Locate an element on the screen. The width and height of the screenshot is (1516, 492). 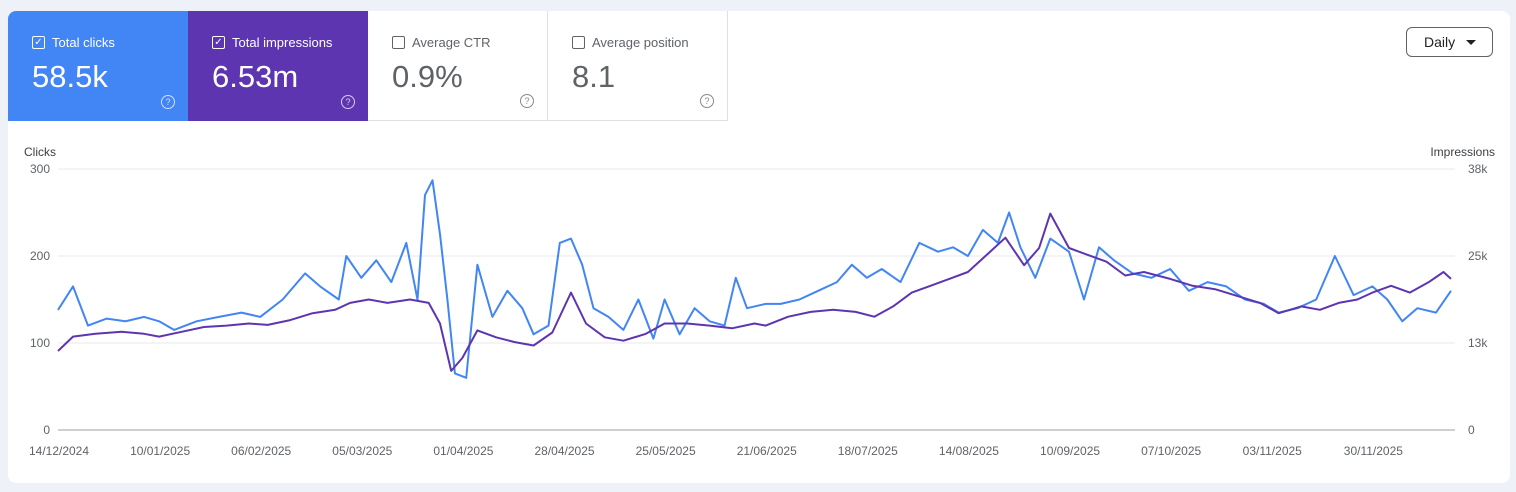
metric-total-impressions: ✓ Total impressions 6.53m ? is located at coordinates (278, 66).